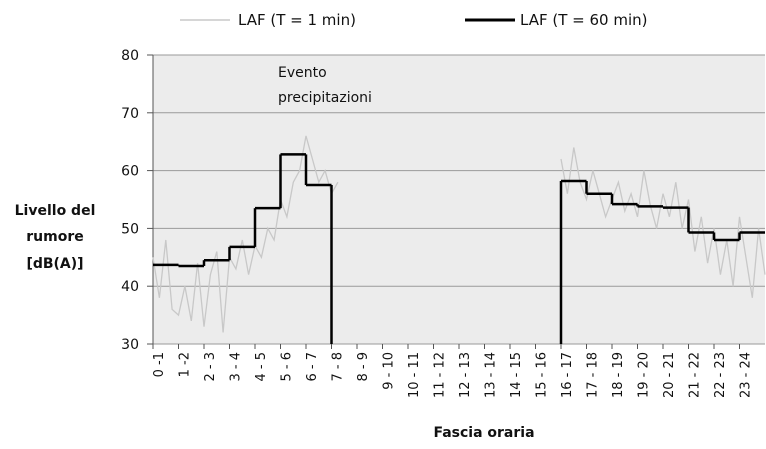 The width and height of the screenshot is (766, 449). What do you see at coordinates (54, 237) in the screenshot?
I see `y-axis-label: rumore` at bounding box center [54, 237].